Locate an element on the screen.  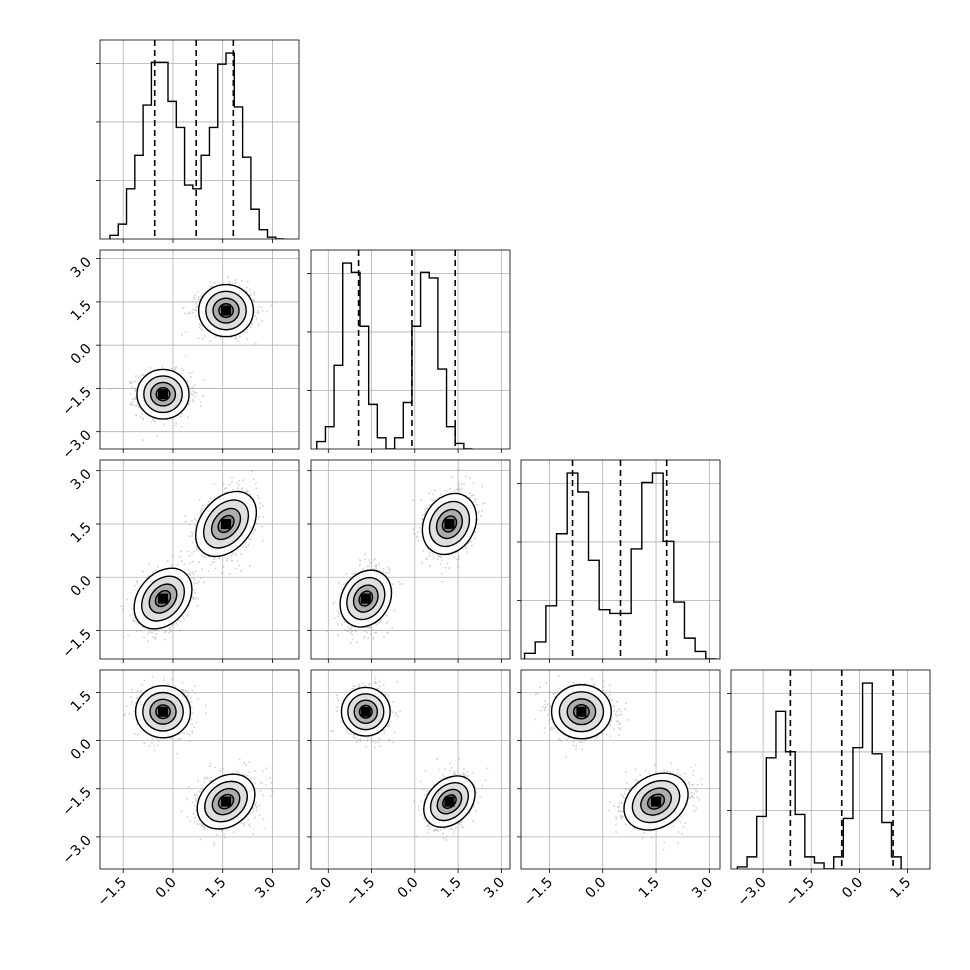
scatter-panel-3-0: −3.0−1.50.01.5−1.5 0.0 1.5 3.0 is located at coordinates (179, 789).